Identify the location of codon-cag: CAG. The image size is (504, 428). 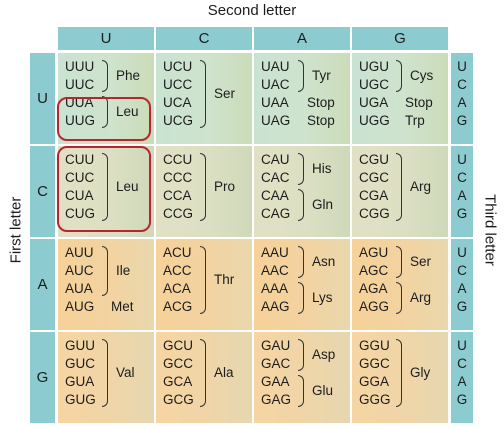
(276, 213).